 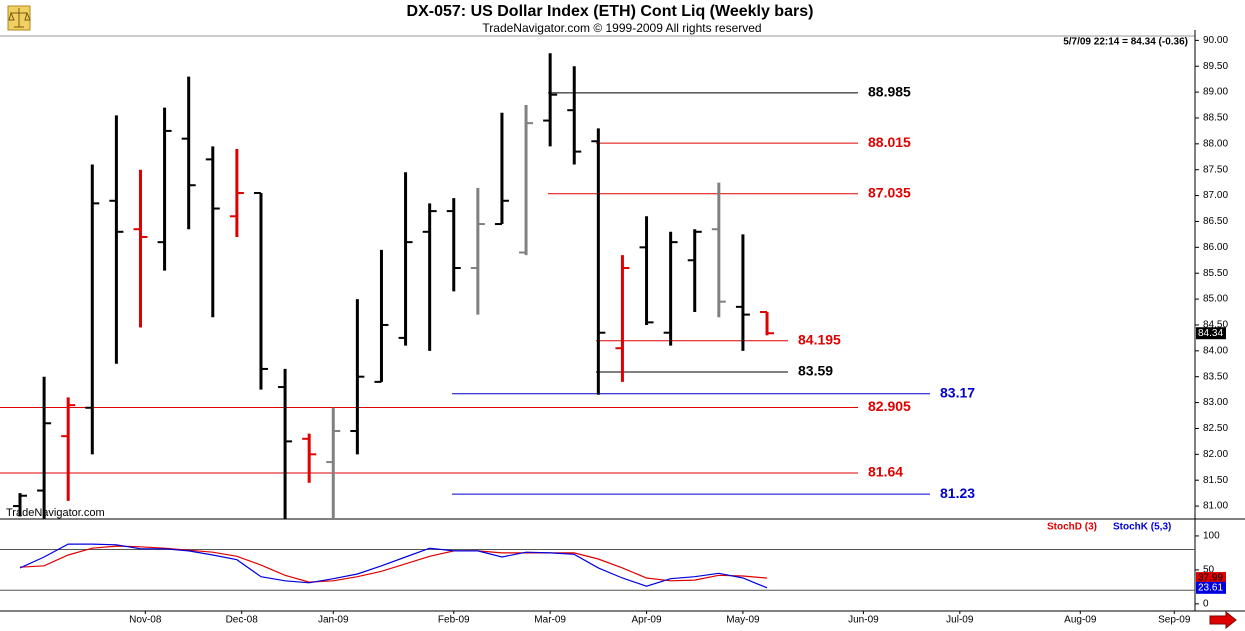 I want to click on last-value-label: 37.99, so click(x=1210, y=578).